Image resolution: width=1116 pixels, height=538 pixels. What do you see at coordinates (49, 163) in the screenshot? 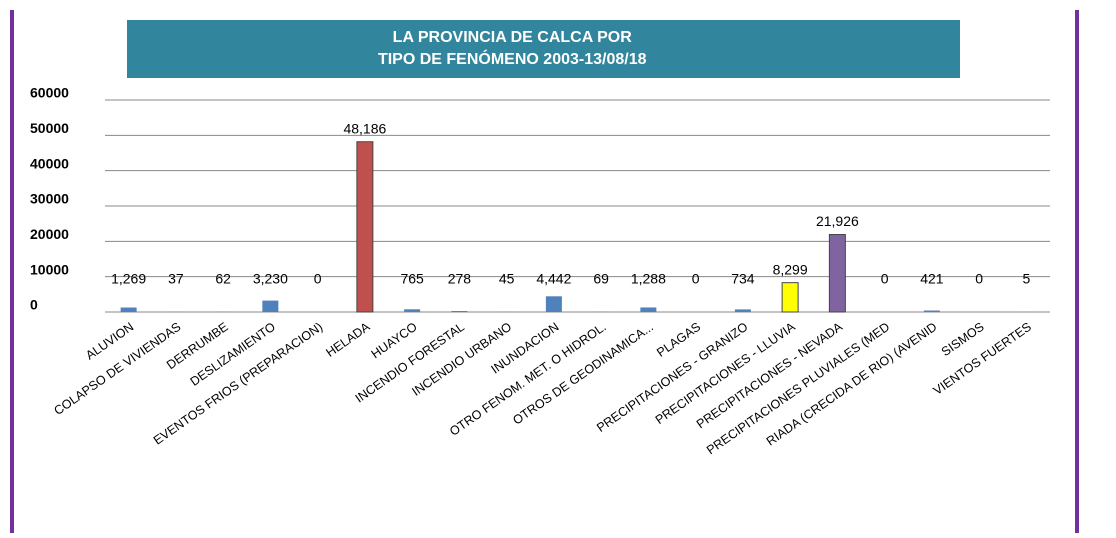
I see `y-tick-label: 40000` at bounding box center [49, 163].